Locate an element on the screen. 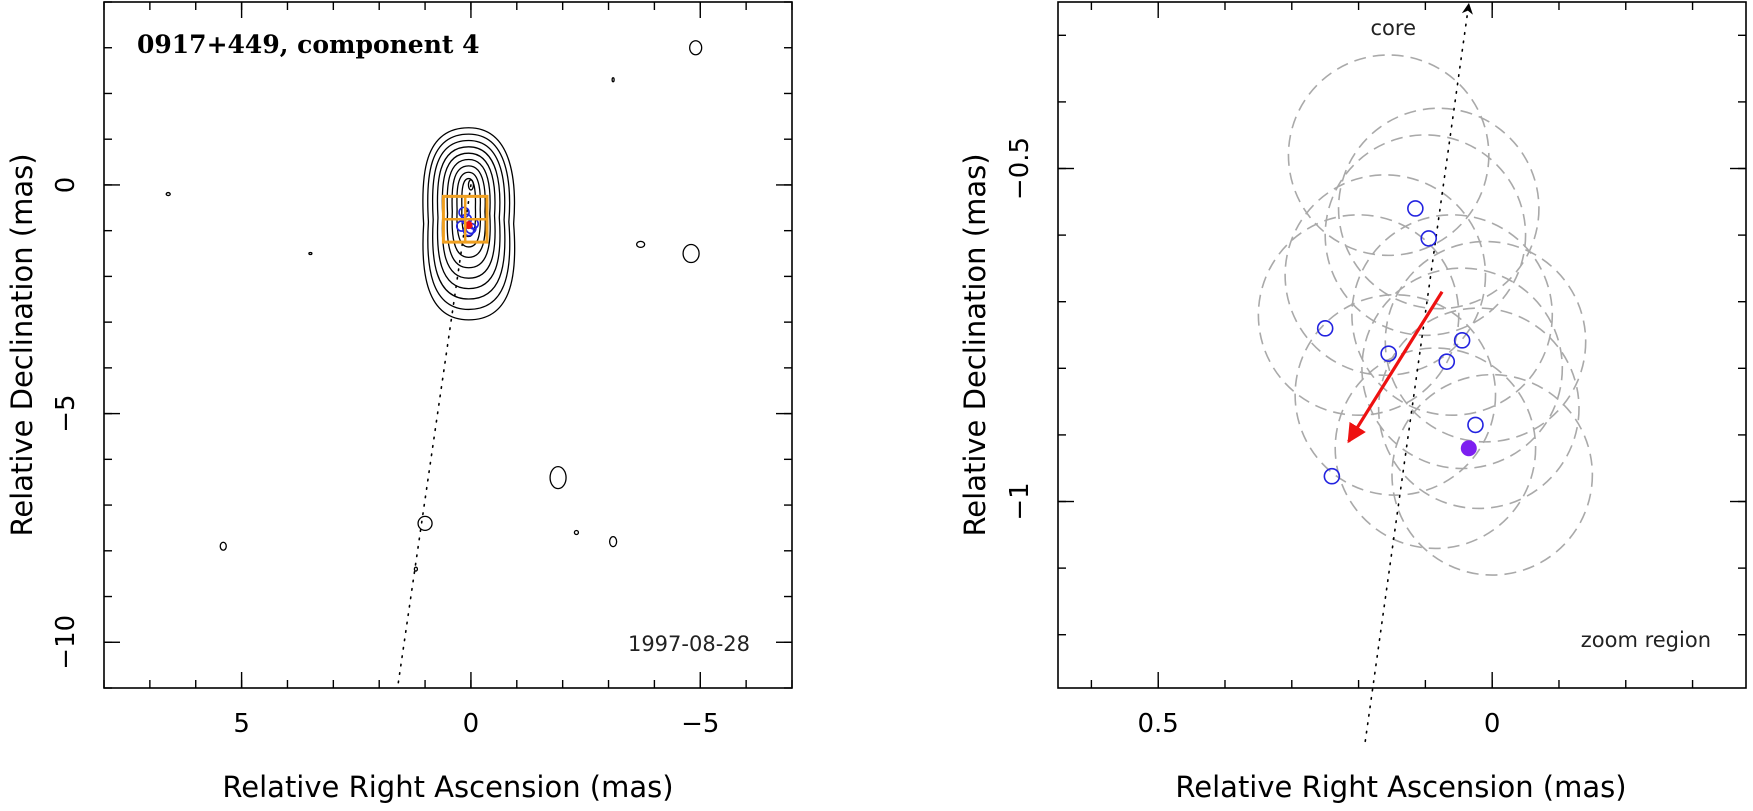  motion-vector-arrow is located at coordinates (1395, 367).